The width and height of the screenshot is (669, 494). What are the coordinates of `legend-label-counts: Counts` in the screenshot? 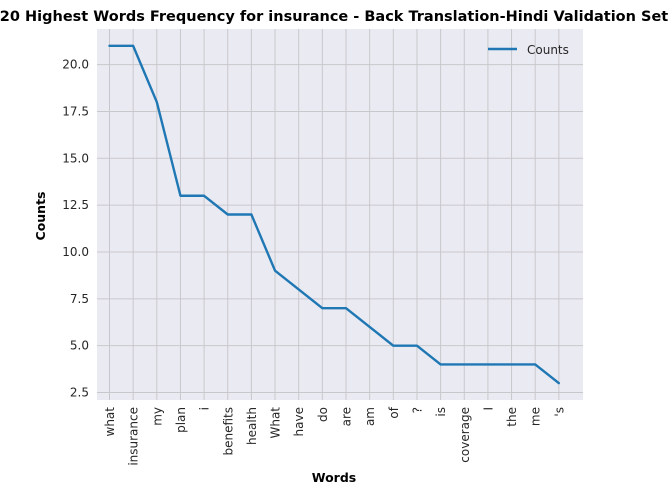 It's located at (548, 50).